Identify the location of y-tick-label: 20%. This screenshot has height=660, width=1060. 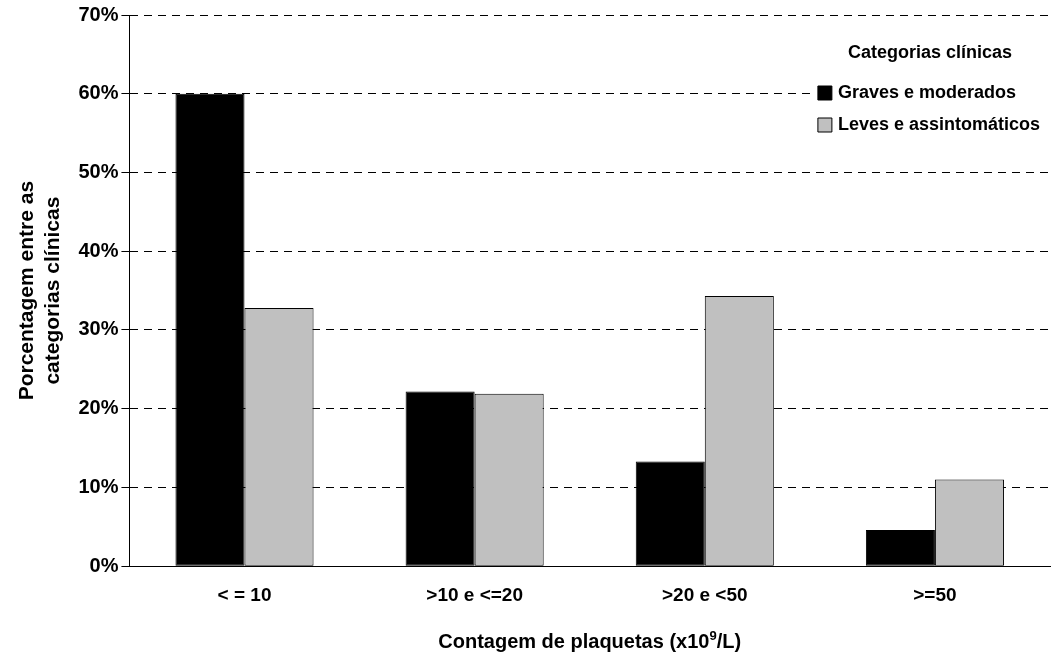
(98, 407).